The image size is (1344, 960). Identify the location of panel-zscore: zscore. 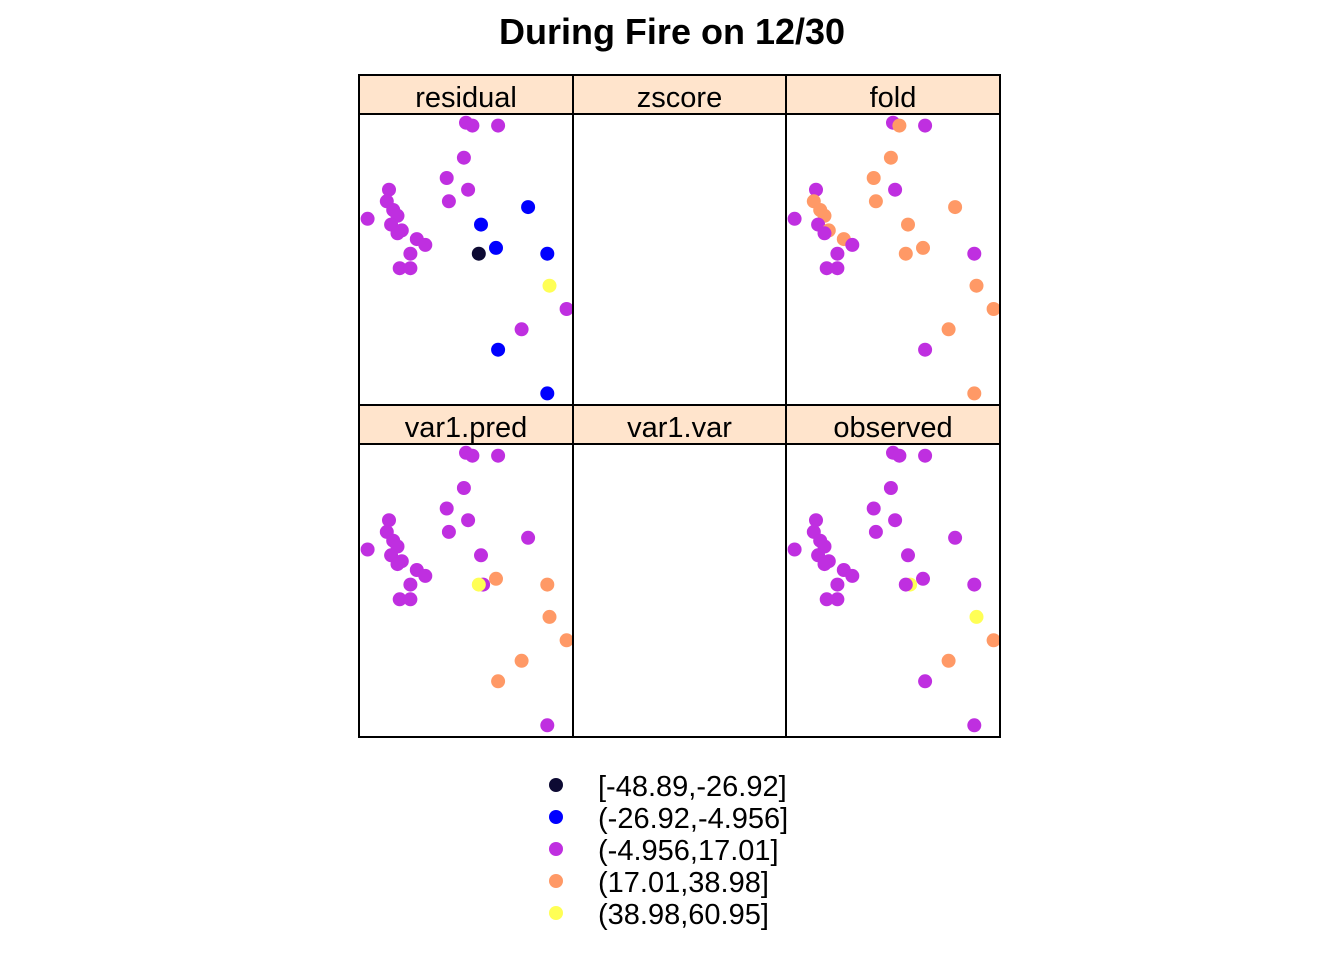
(679, 240).